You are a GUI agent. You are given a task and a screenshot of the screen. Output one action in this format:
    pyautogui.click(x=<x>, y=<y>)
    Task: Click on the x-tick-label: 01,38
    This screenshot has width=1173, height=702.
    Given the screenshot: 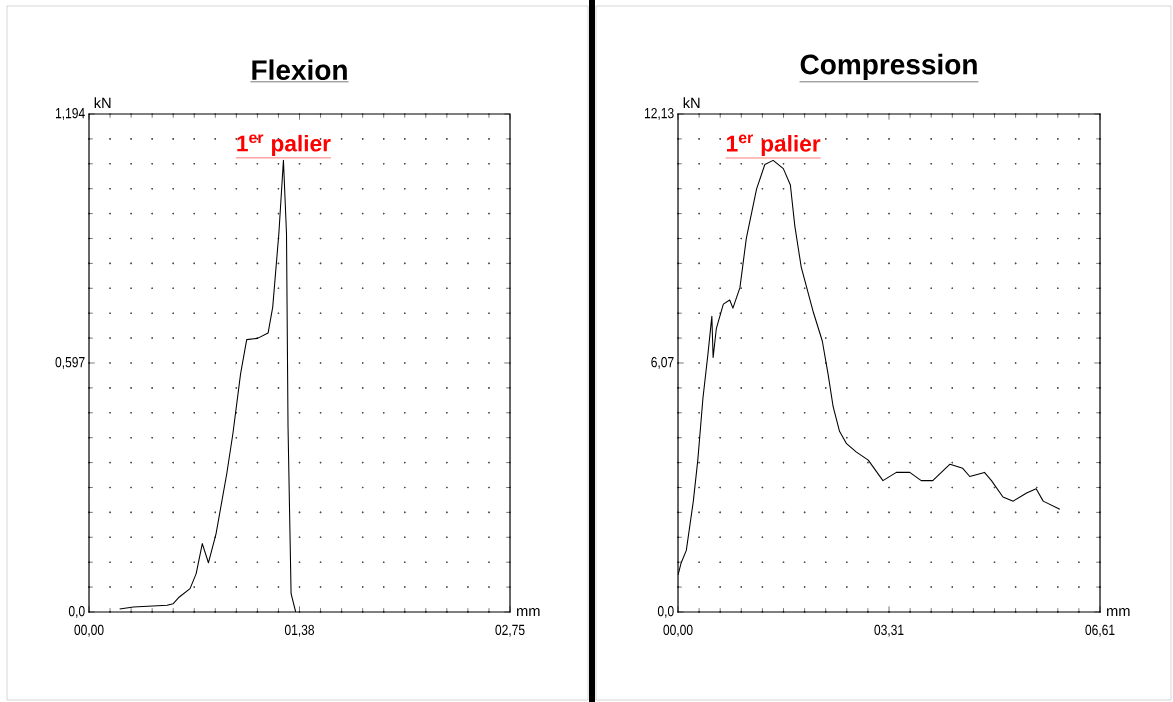 What is the action you would take?
    pyautogui.click(x=299, y=630)
    